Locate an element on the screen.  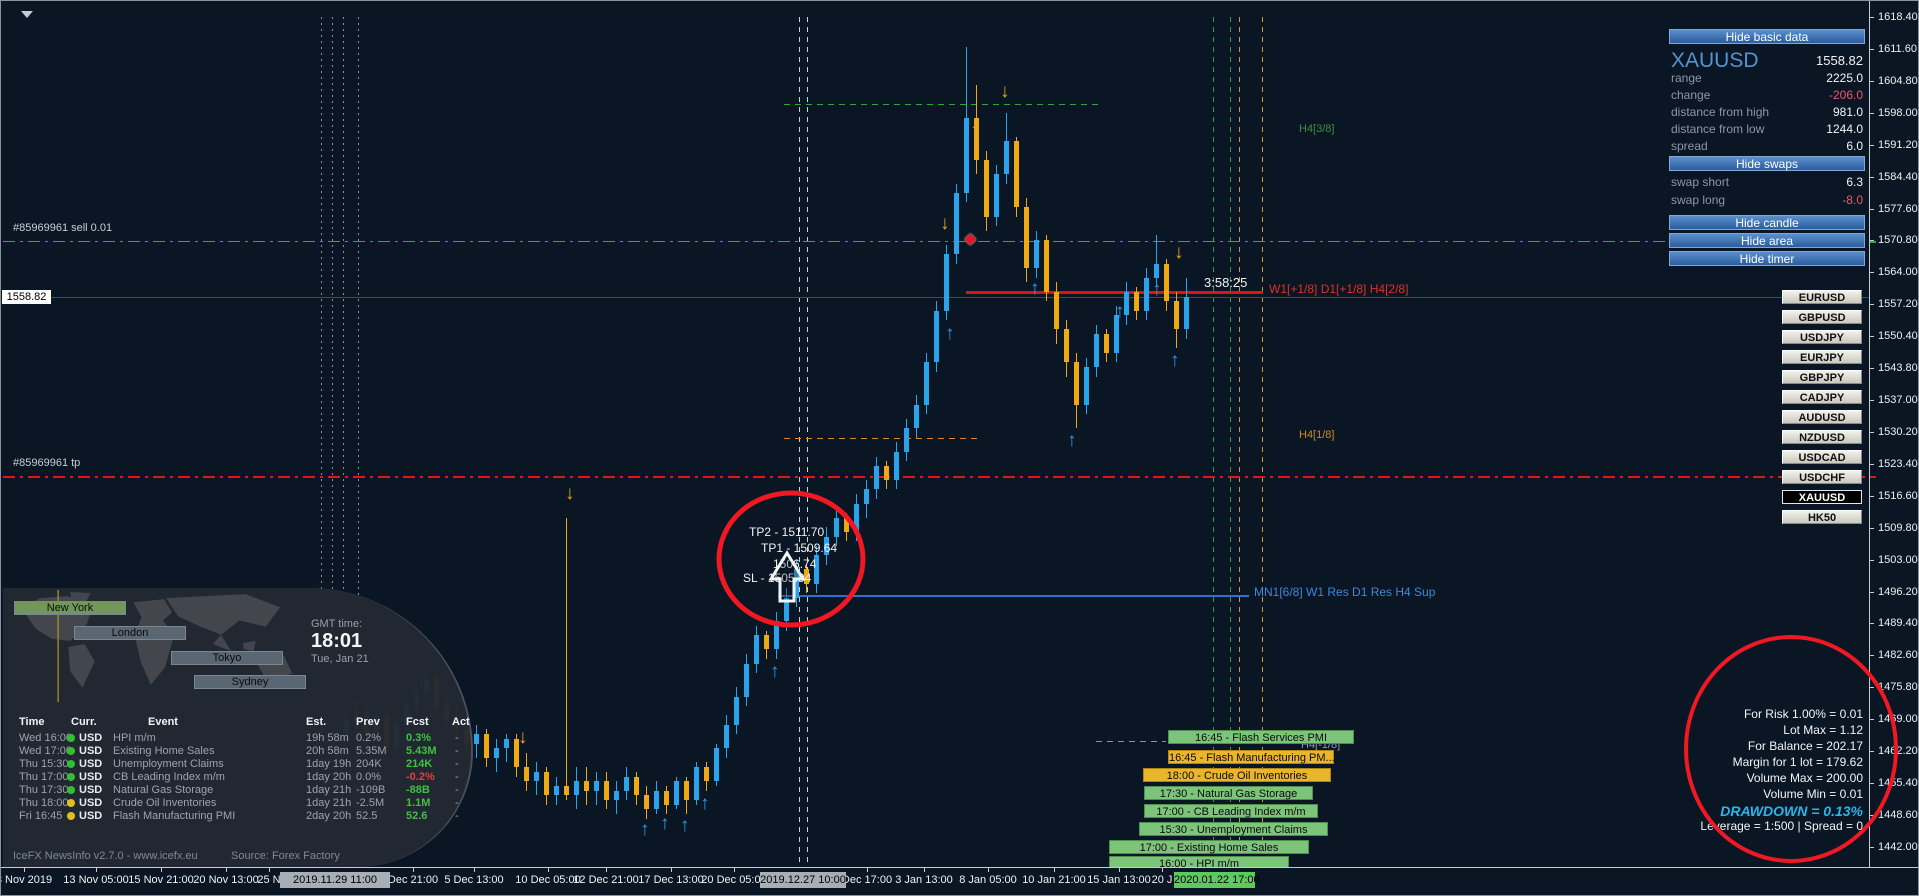
price-tick-label: 1509.80 is located at coordinates (1898, 527).